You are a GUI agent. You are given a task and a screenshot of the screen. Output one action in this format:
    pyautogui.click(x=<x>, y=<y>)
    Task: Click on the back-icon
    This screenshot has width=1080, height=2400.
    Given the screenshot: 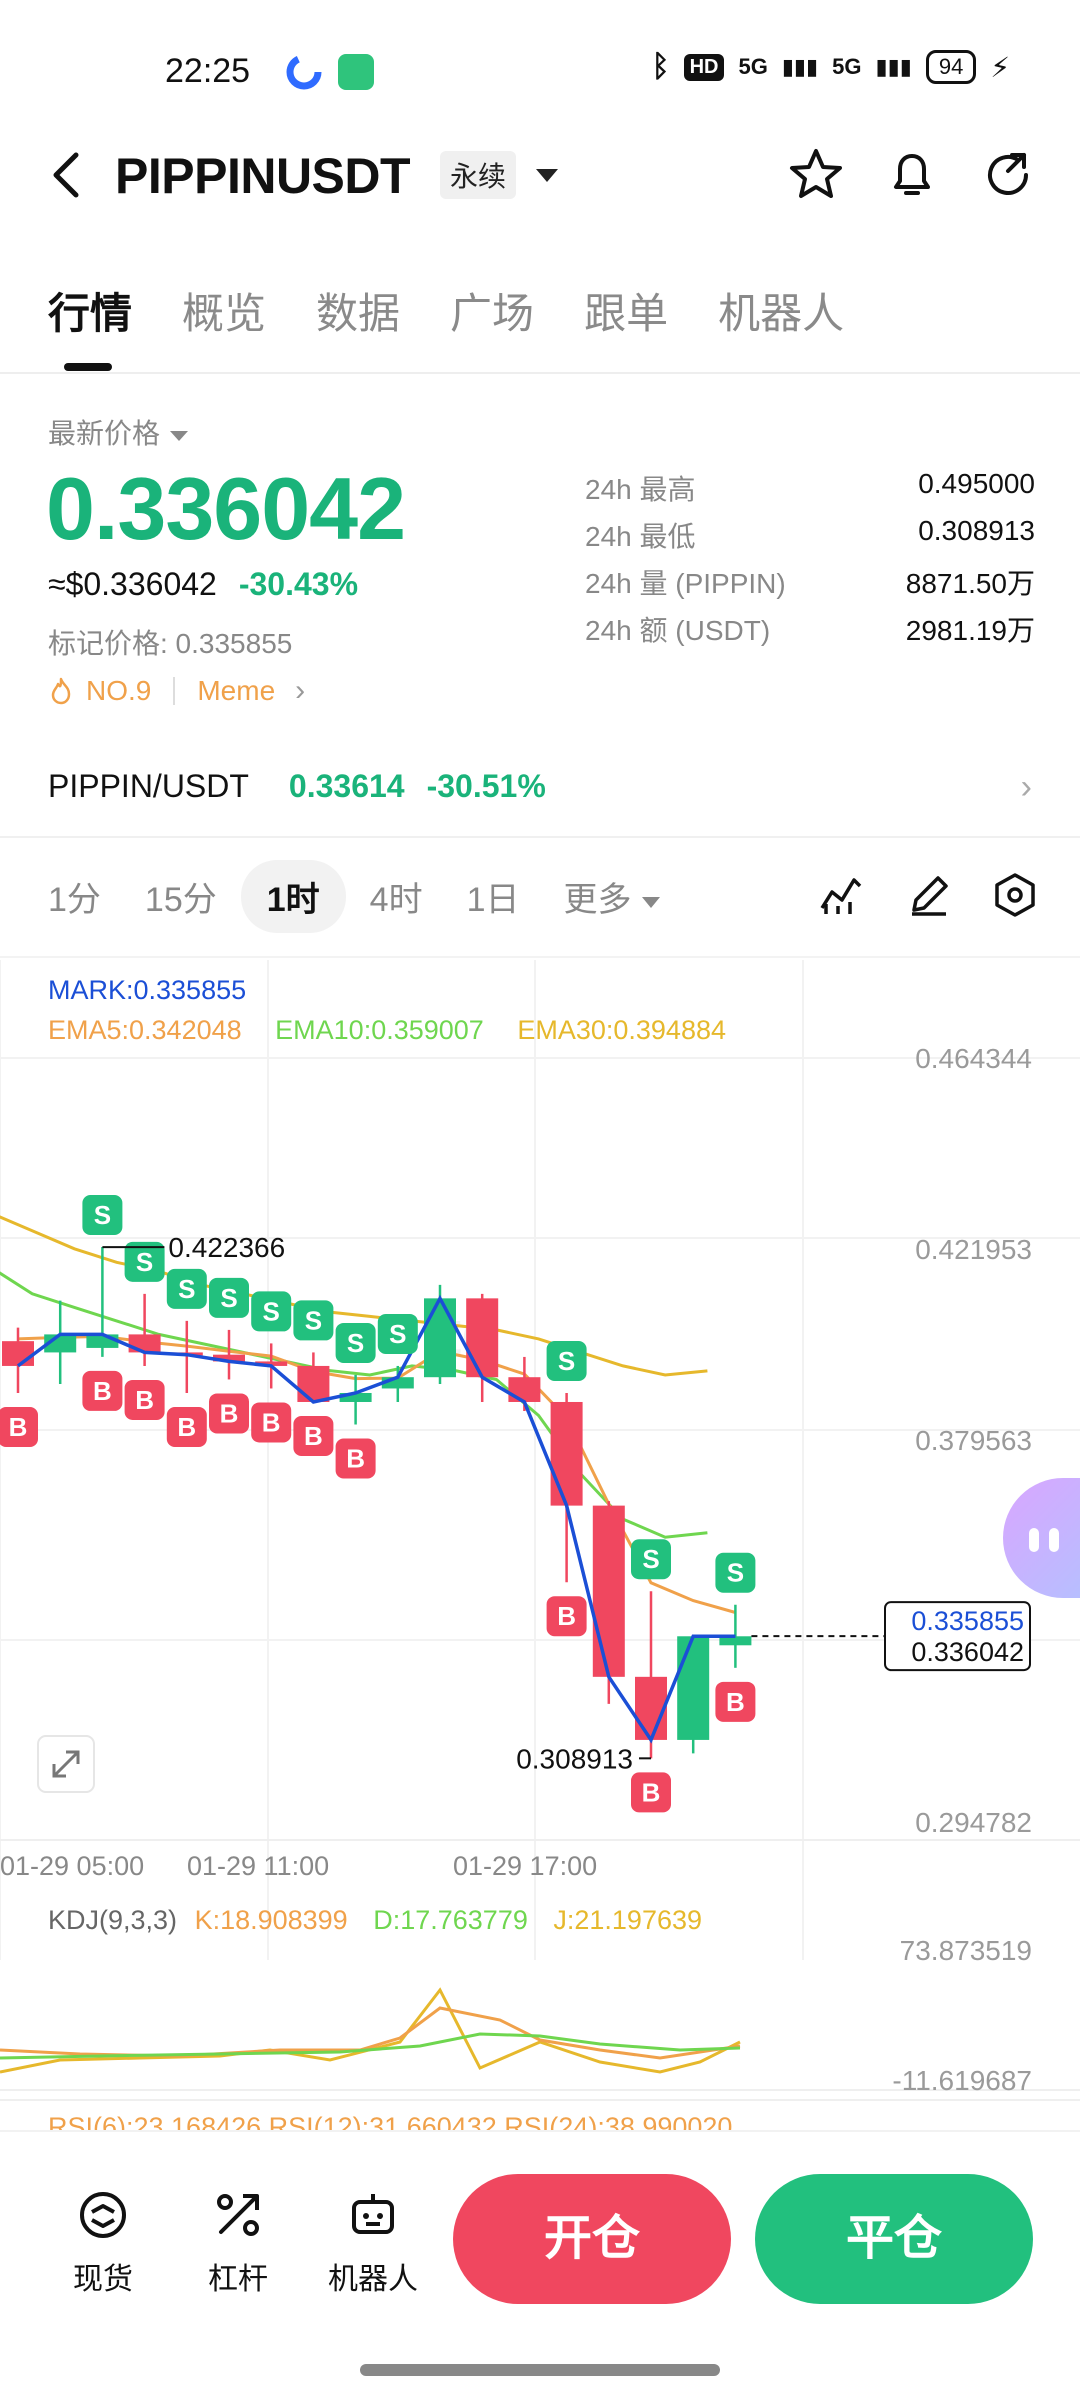 What is the action you would take?
    pyautogui.click(x=66, y=175)
    